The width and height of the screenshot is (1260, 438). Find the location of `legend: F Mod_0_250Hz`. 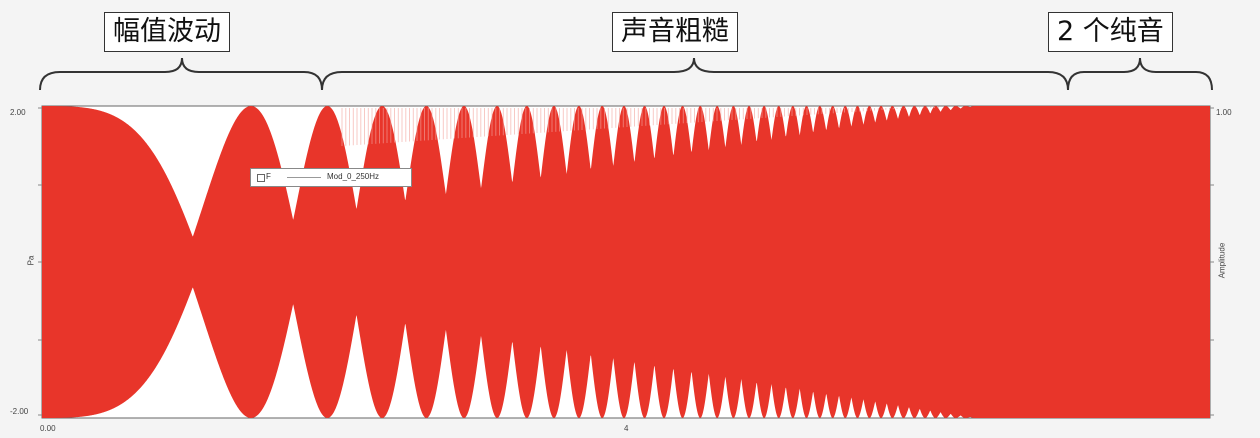

legend: F Mod_0_250Hz is located at coordinates (331, 177).